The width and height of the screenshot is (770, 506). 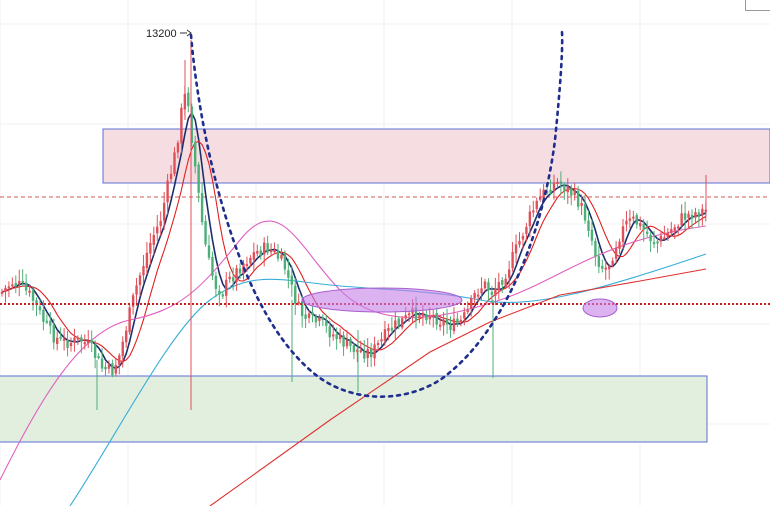 What do you see at coordinates (382, 300) in the screenshot?
I see `highlight-ellipse-neckline` at bounding box center [382, 300].